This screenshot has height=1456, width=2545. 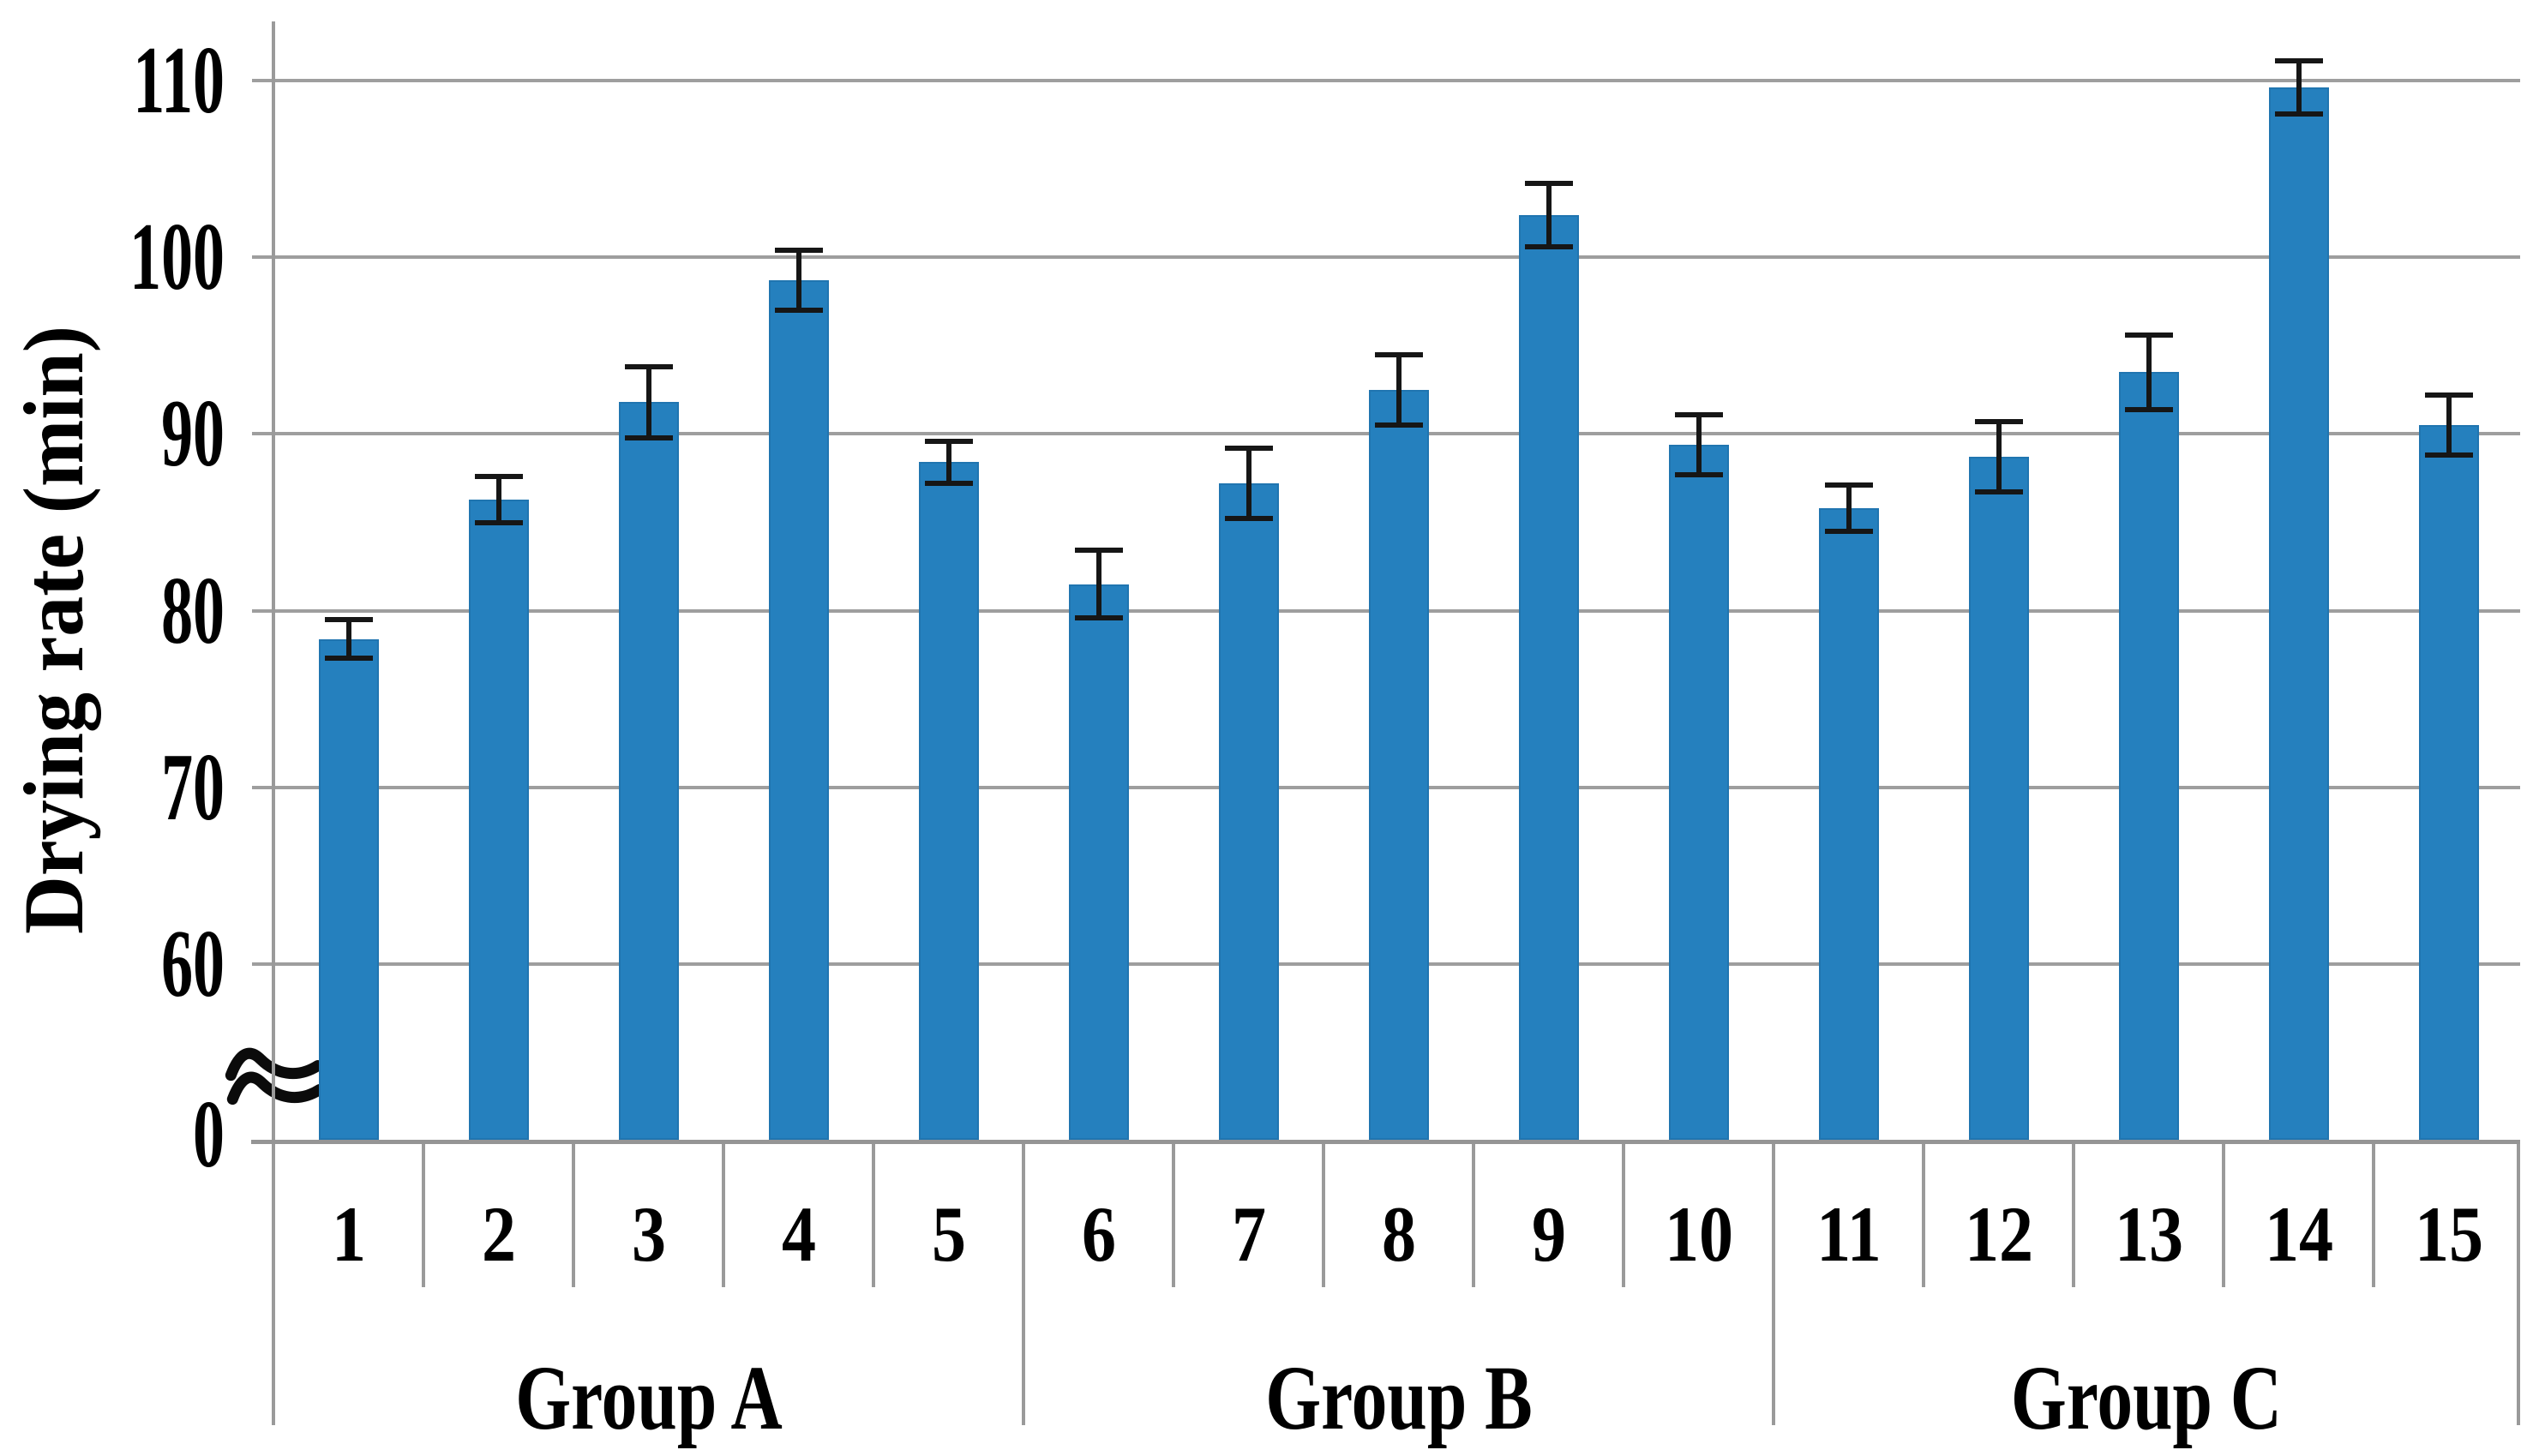 What do you see at coordinates (1398, 1398) in the screenshot?
I see `group-label: Group B` at bounding box center [1398, 1398].